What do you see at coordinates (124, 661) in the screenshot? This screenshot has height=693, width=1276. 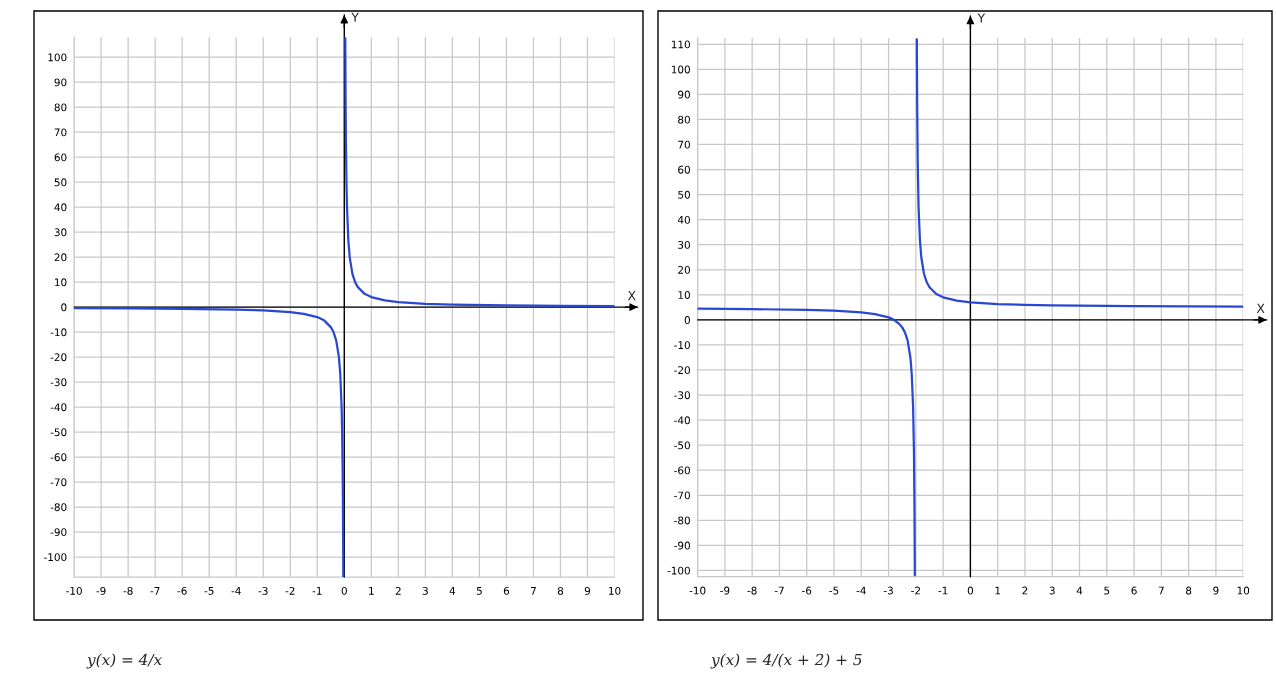 I see `text: y(x) = 4/x` at bounding box center [124, 661].